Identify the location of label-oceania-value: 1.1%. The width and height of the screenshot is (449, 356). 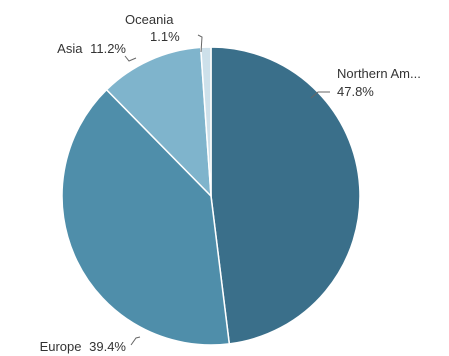
(165, 36).